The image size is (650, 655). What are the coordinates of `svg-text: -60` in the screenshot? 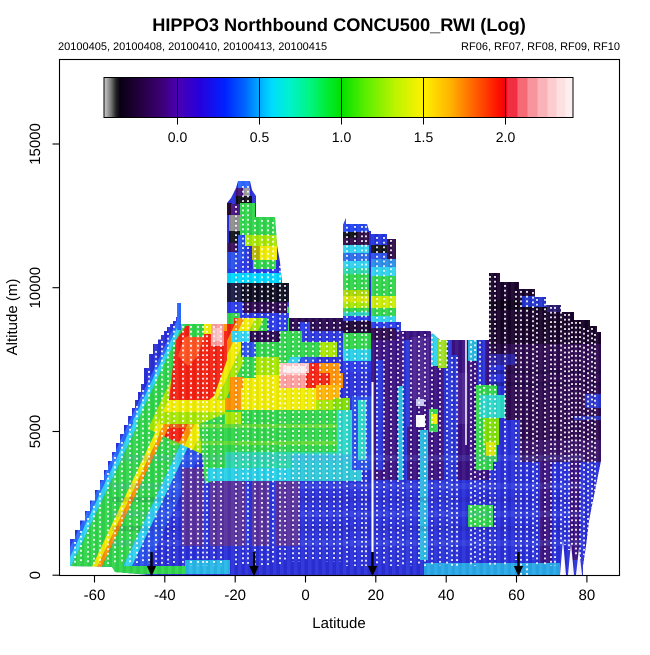 It's located at (95, 595).